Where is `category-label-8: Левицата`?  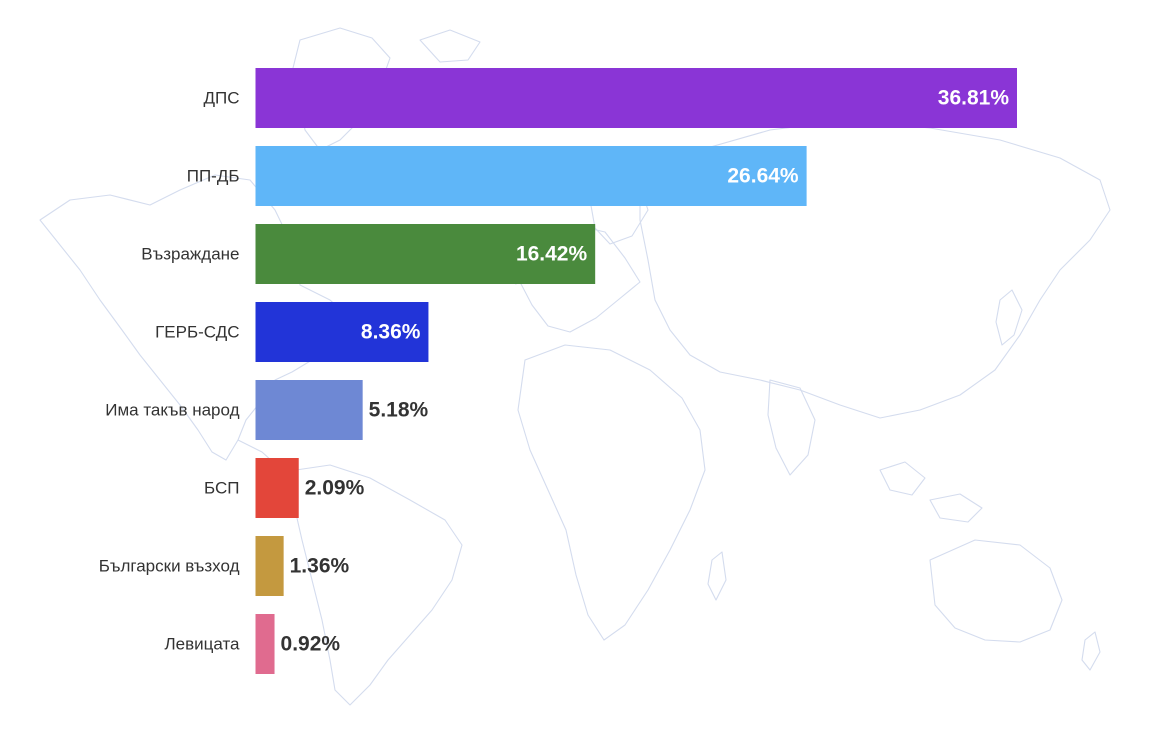 category-label-8: Левицата is located at coordinates (202, 644).